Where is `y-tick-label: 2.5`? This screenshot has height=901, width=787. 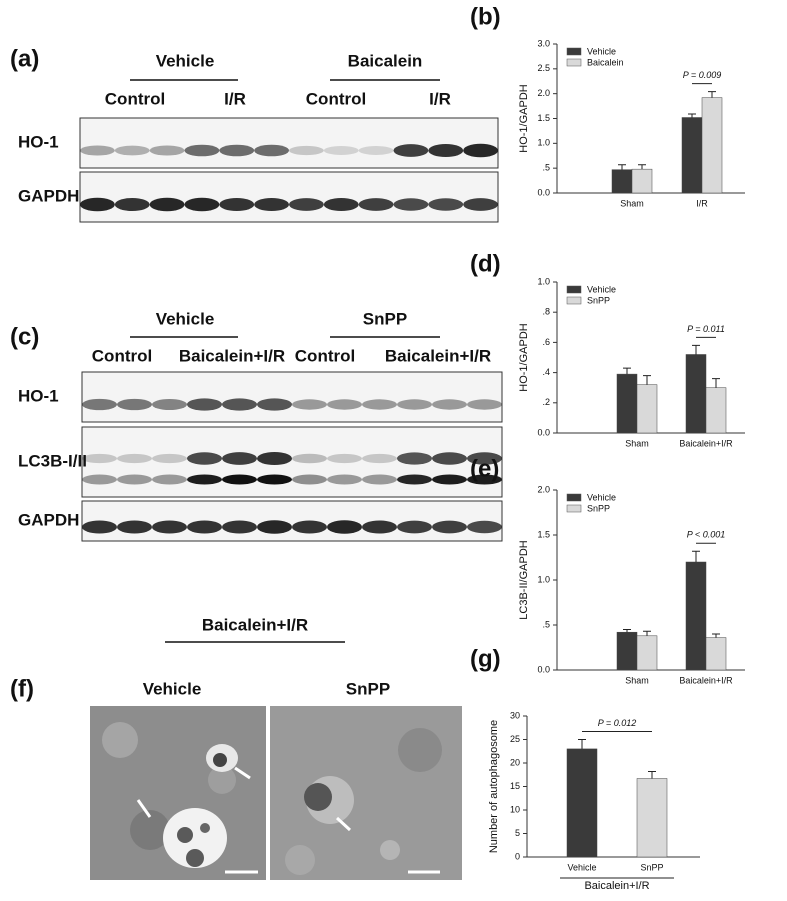 y-tick-label: 2.5 is located at coordinates (543, 68).